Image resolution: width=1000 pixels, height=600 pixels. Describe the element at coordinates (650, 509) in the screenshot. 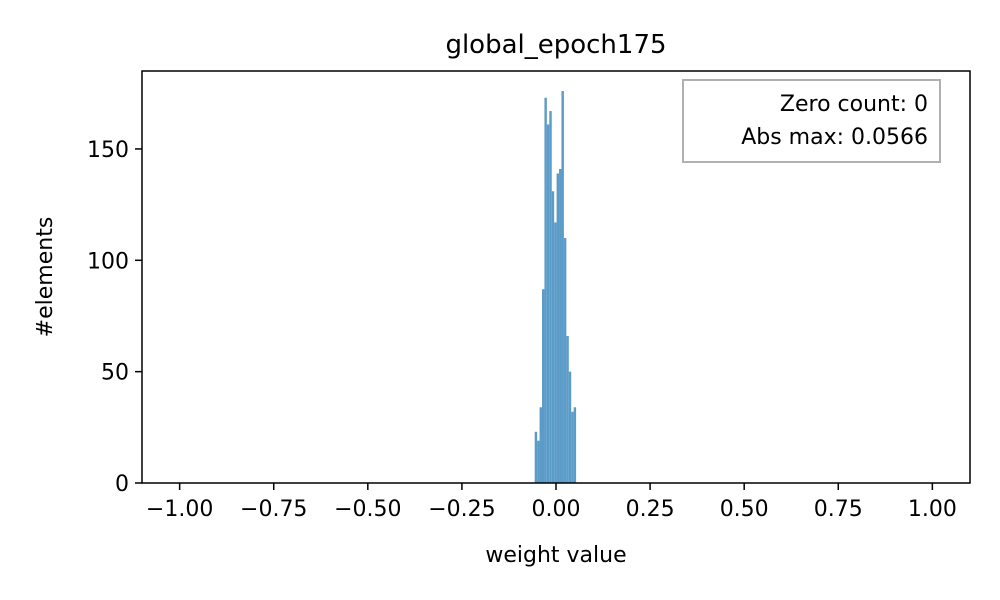

I see `x-tick-label: 0.25` at that location.